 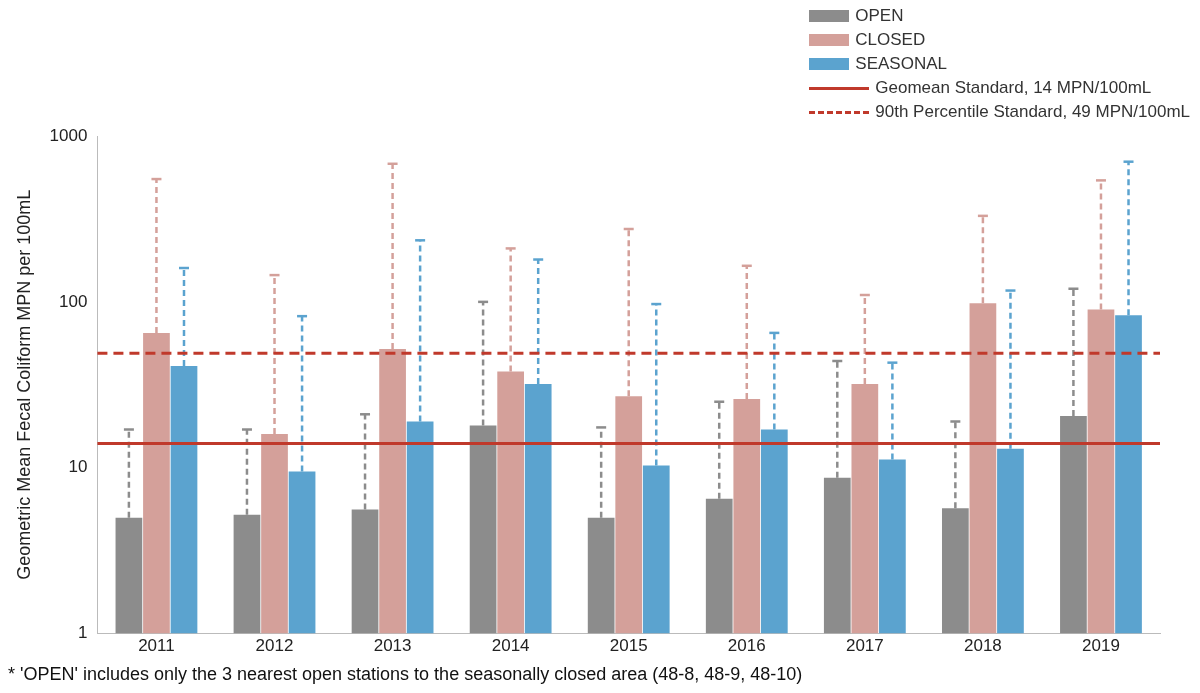 What do you see at coordinates (901, 64) in the screenshot?
I see `legend-label: SEASONAL` at bounding box center [901, 64].